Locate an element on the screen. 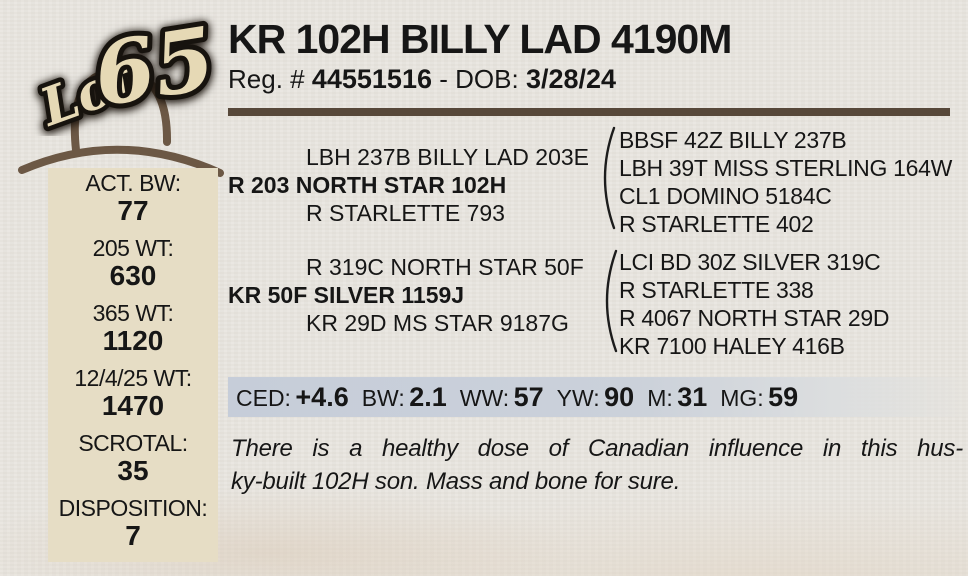  ancestor: LCI BD 30Z SILVER 319C is located at coordinates (750, 262).